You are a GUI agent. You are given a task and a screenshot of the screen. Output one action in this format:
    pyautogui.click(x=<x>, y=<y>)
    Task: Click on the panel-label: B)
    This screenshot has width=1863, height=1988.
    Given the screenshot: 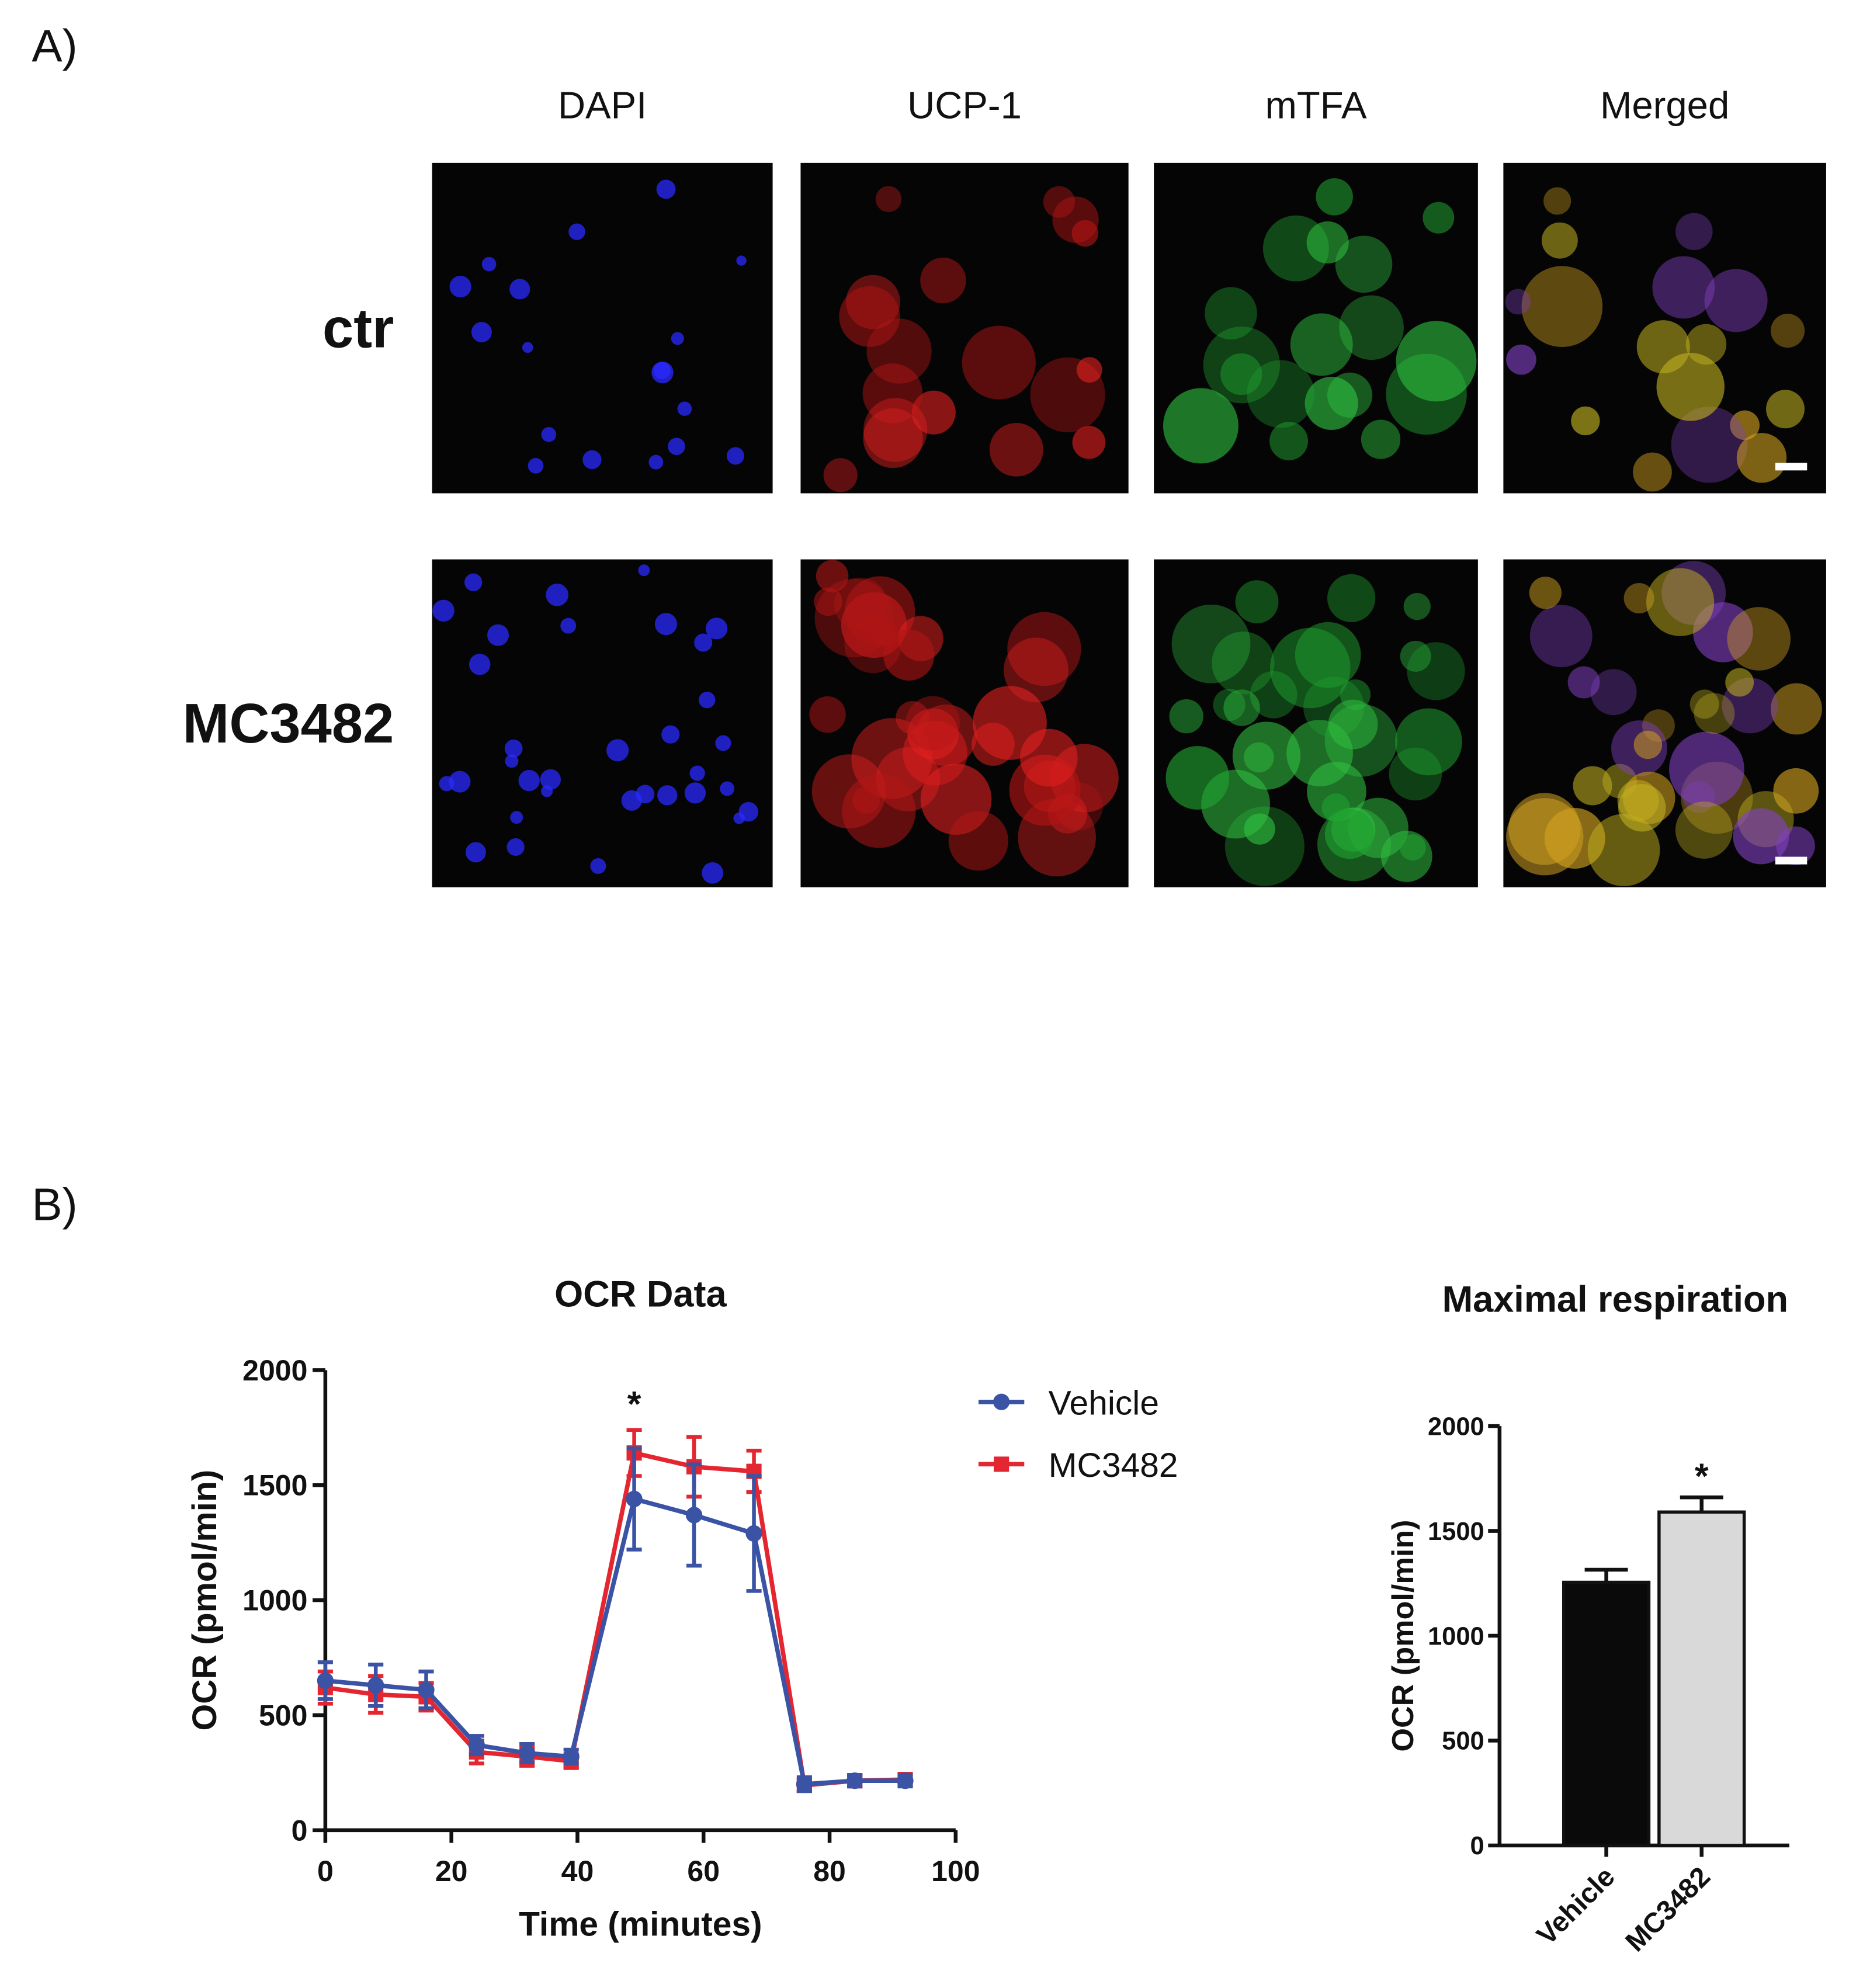 What is the action you would take?
    pyautogui.click(x=54, y=1204)
    